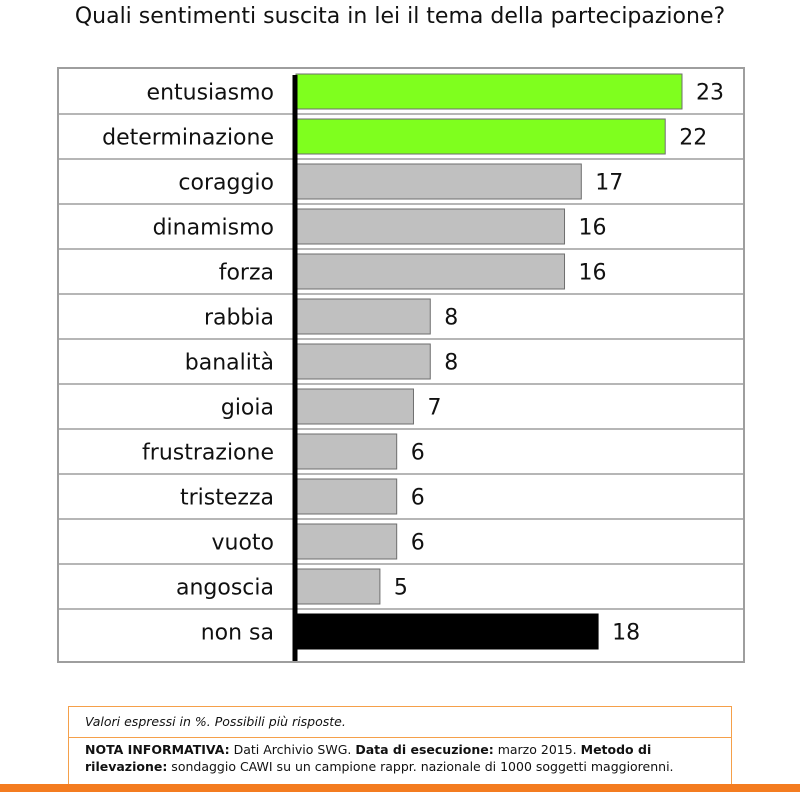  I want to click on bottom-accent-bar, so click(400, 788).